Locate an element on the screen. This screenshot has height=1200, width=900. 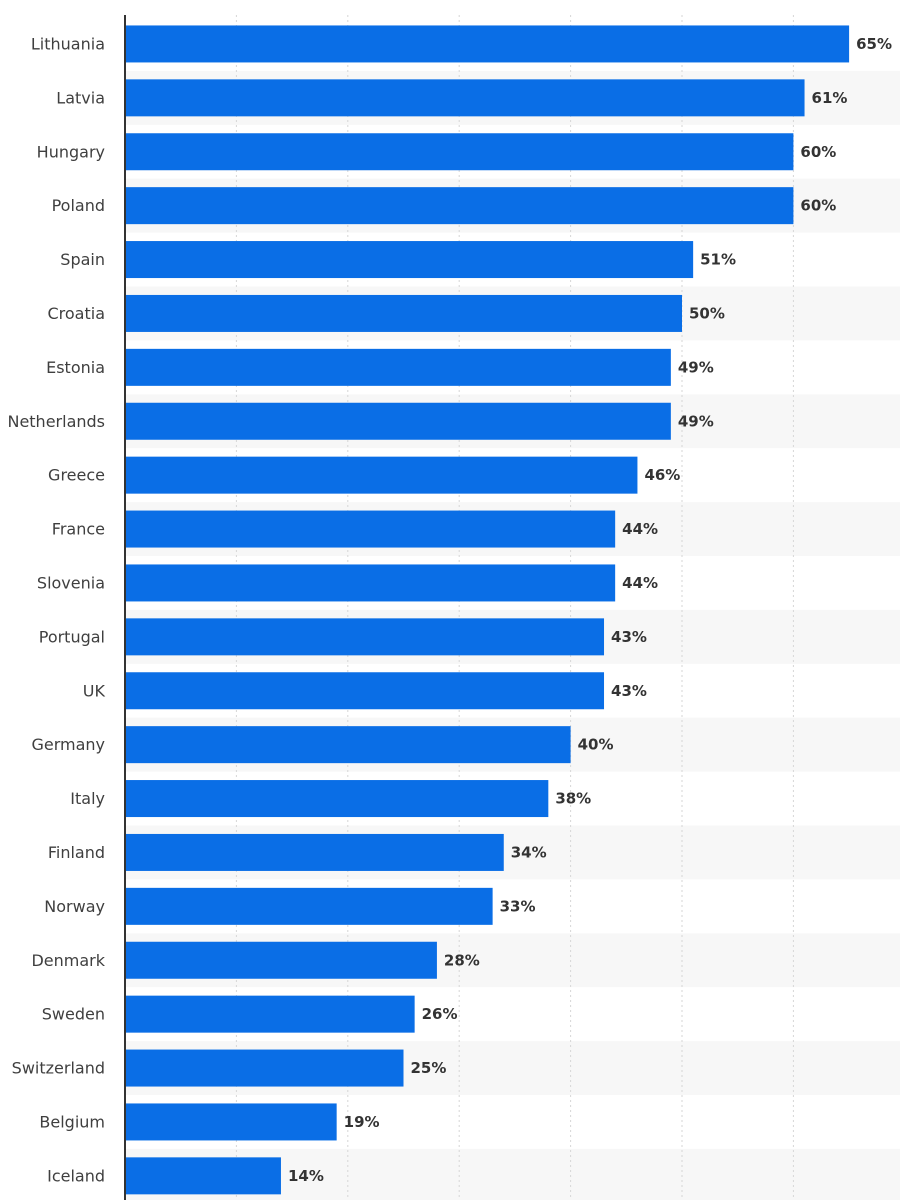
value-label-netherlands: 49% is located at coordinates (696, 421).